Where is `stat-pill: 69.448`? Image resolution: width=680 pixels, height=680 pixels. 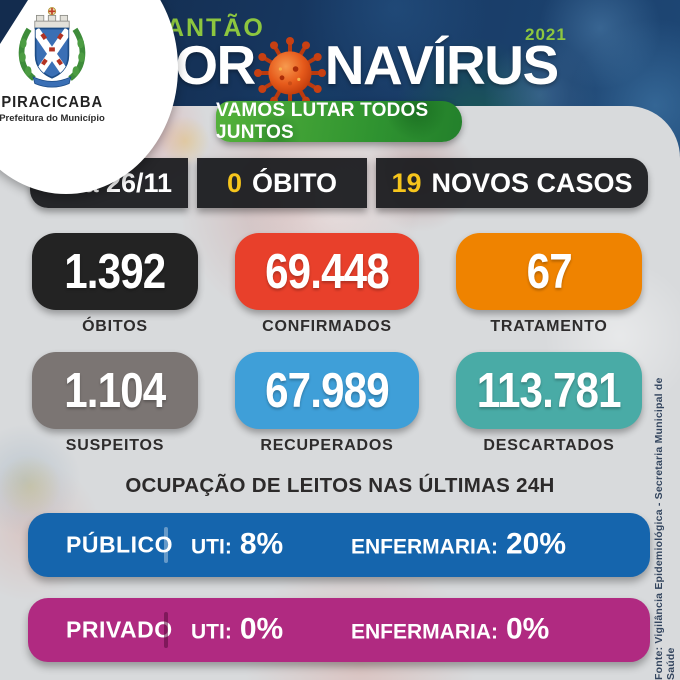 stat-pill: 69.448 is located at coordinates (327, 271).